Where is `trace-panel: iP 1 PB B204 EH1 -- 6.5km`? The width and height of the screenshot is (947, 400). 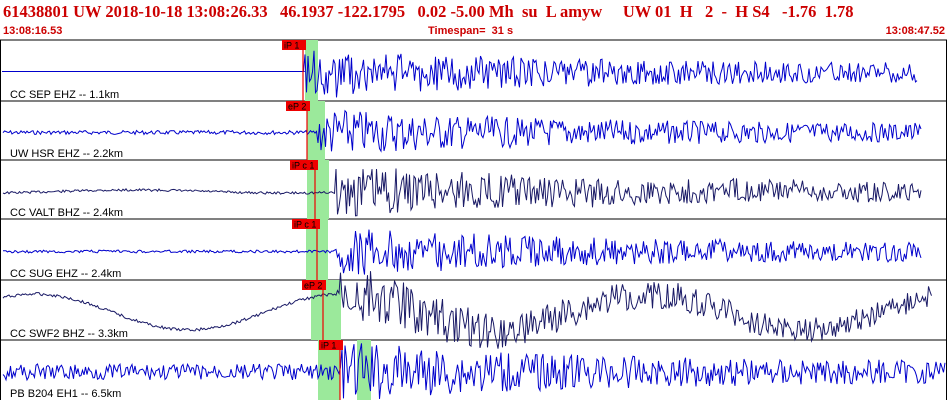
trace-panel: iP 1 PB B204 EH1 -- 6.5km is located at coordinates (474, 370).